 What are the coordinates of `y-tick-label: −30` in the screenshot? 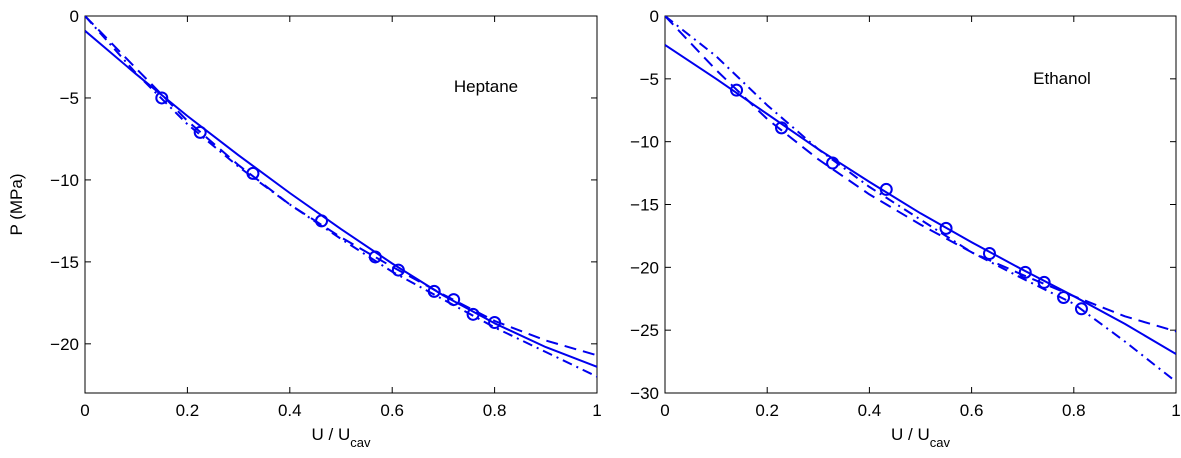 It's located at (644, 393).